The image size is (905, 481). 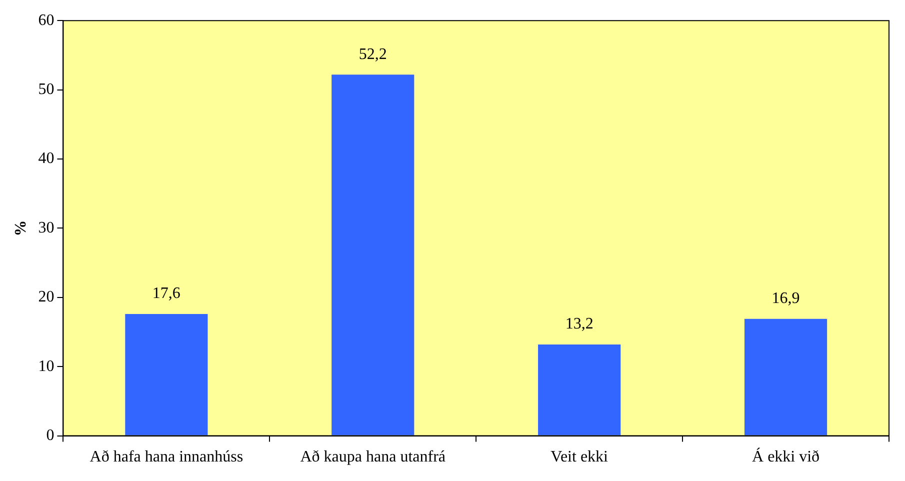 What do you see at coordinates (46, 20) in the screenshot?
I see `y-tick-label: 60` at bounding box center [46, 20].